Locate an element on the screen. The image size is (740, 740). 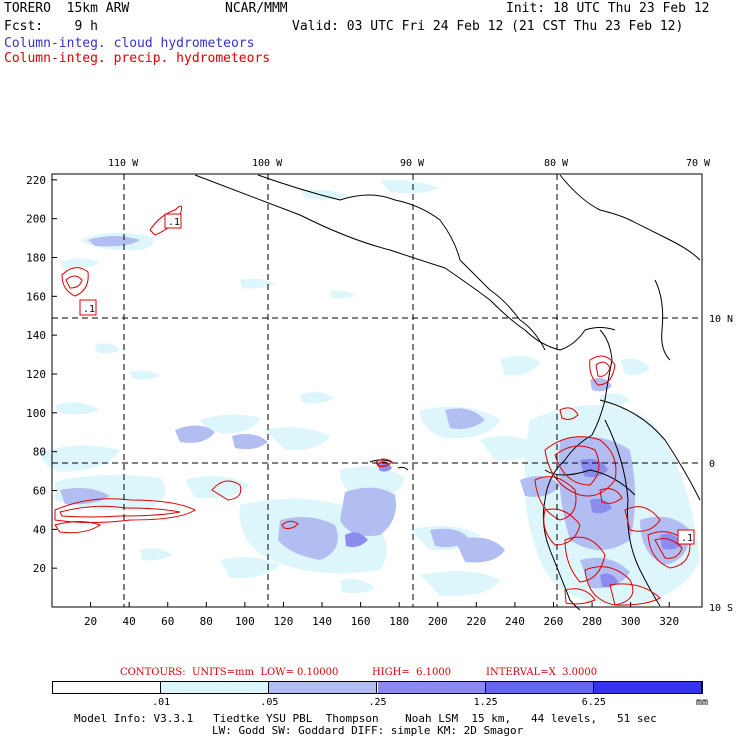
y-tick-label: 40 is located at coordinates (39, 529).